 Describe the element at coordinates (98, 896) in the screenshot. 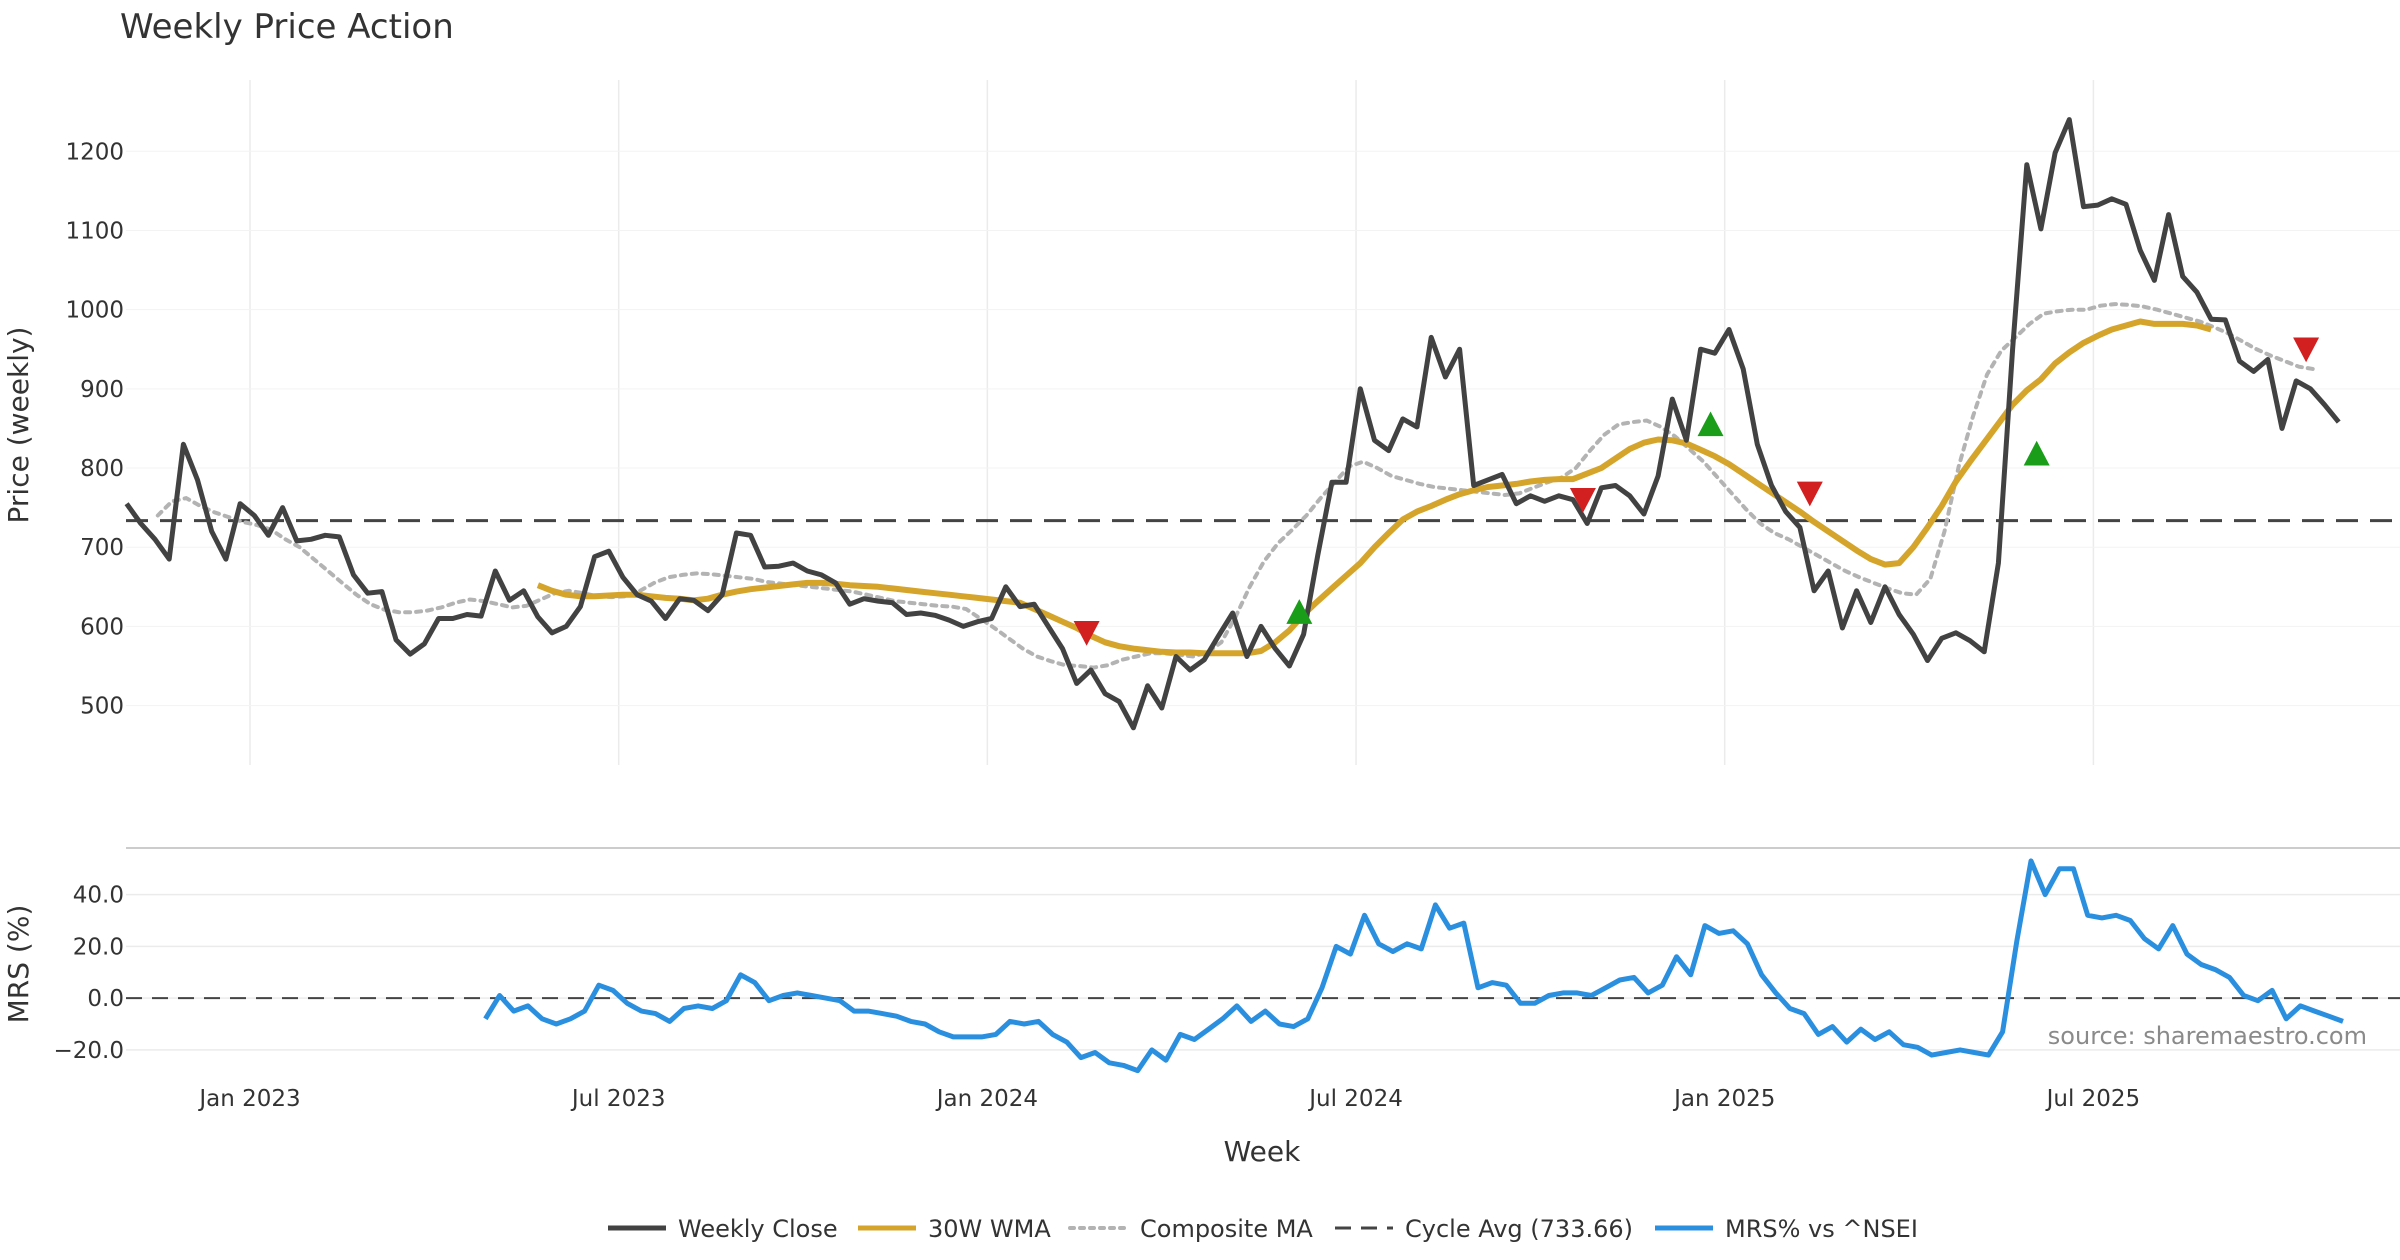

I see `mrs-y-tick-label: 40.0` at that location.